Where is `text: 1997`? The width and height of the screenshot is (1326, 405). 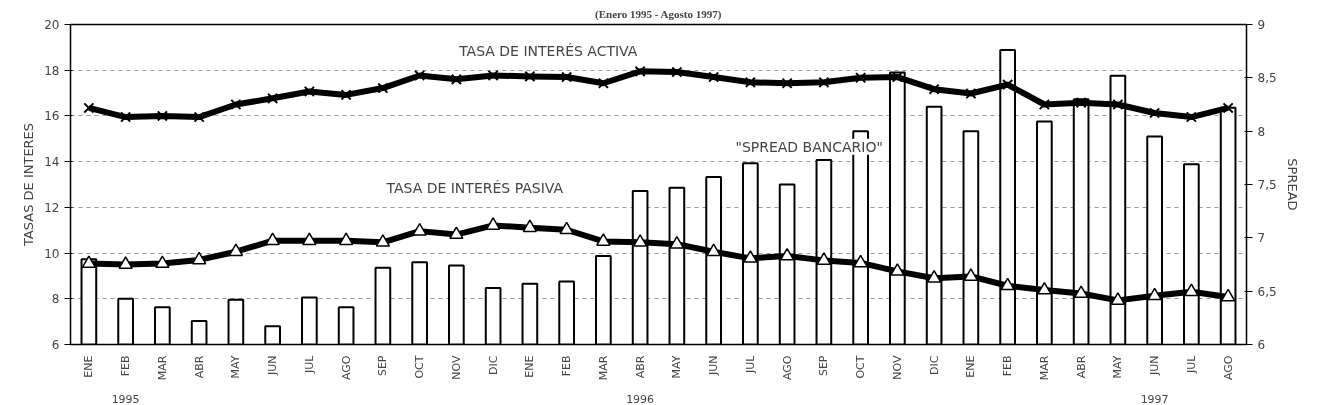 text: 1997 is located at coordinates (1154, 398).